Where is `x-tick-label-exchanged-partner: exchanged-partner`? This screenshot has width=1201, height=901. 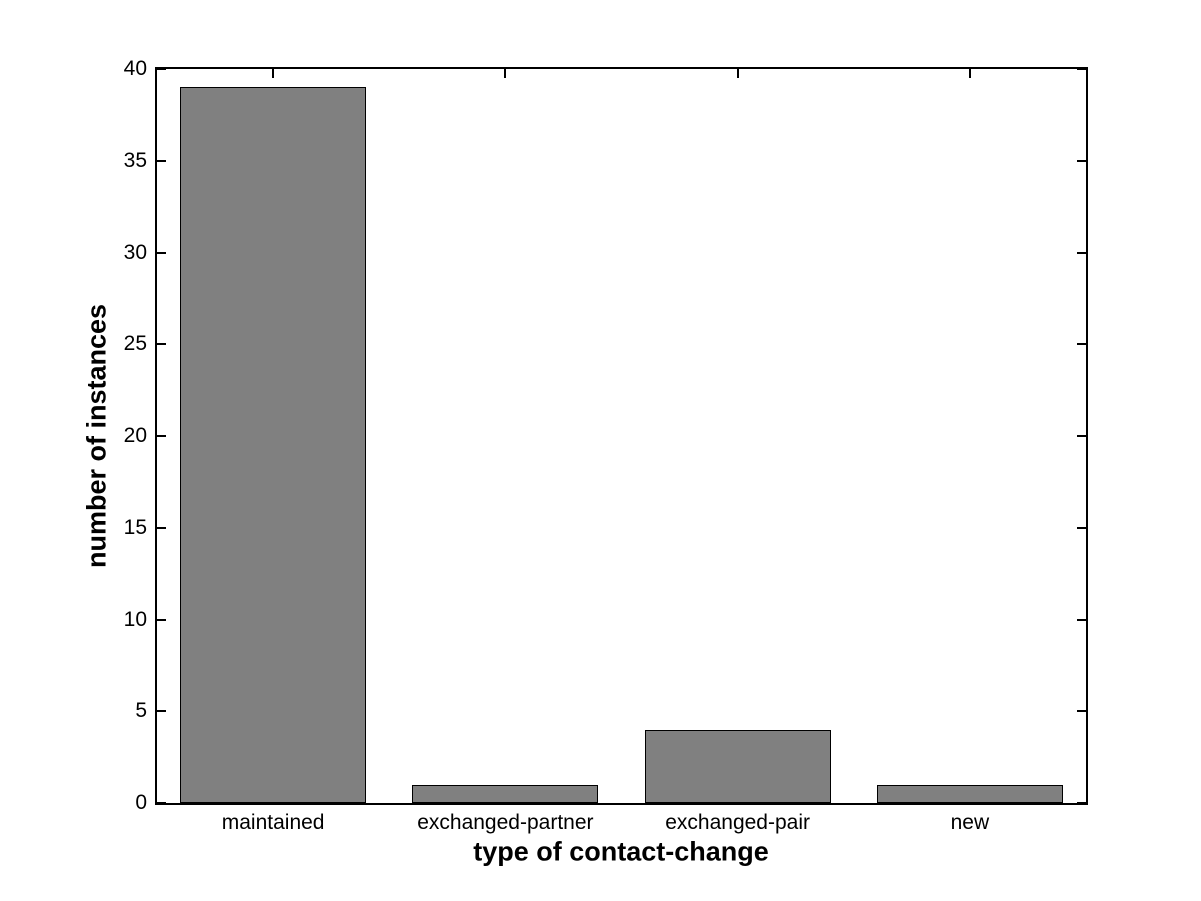 x-tick-label-exchanged-partner: exchanged-partner is located at coordinates (505, 822).